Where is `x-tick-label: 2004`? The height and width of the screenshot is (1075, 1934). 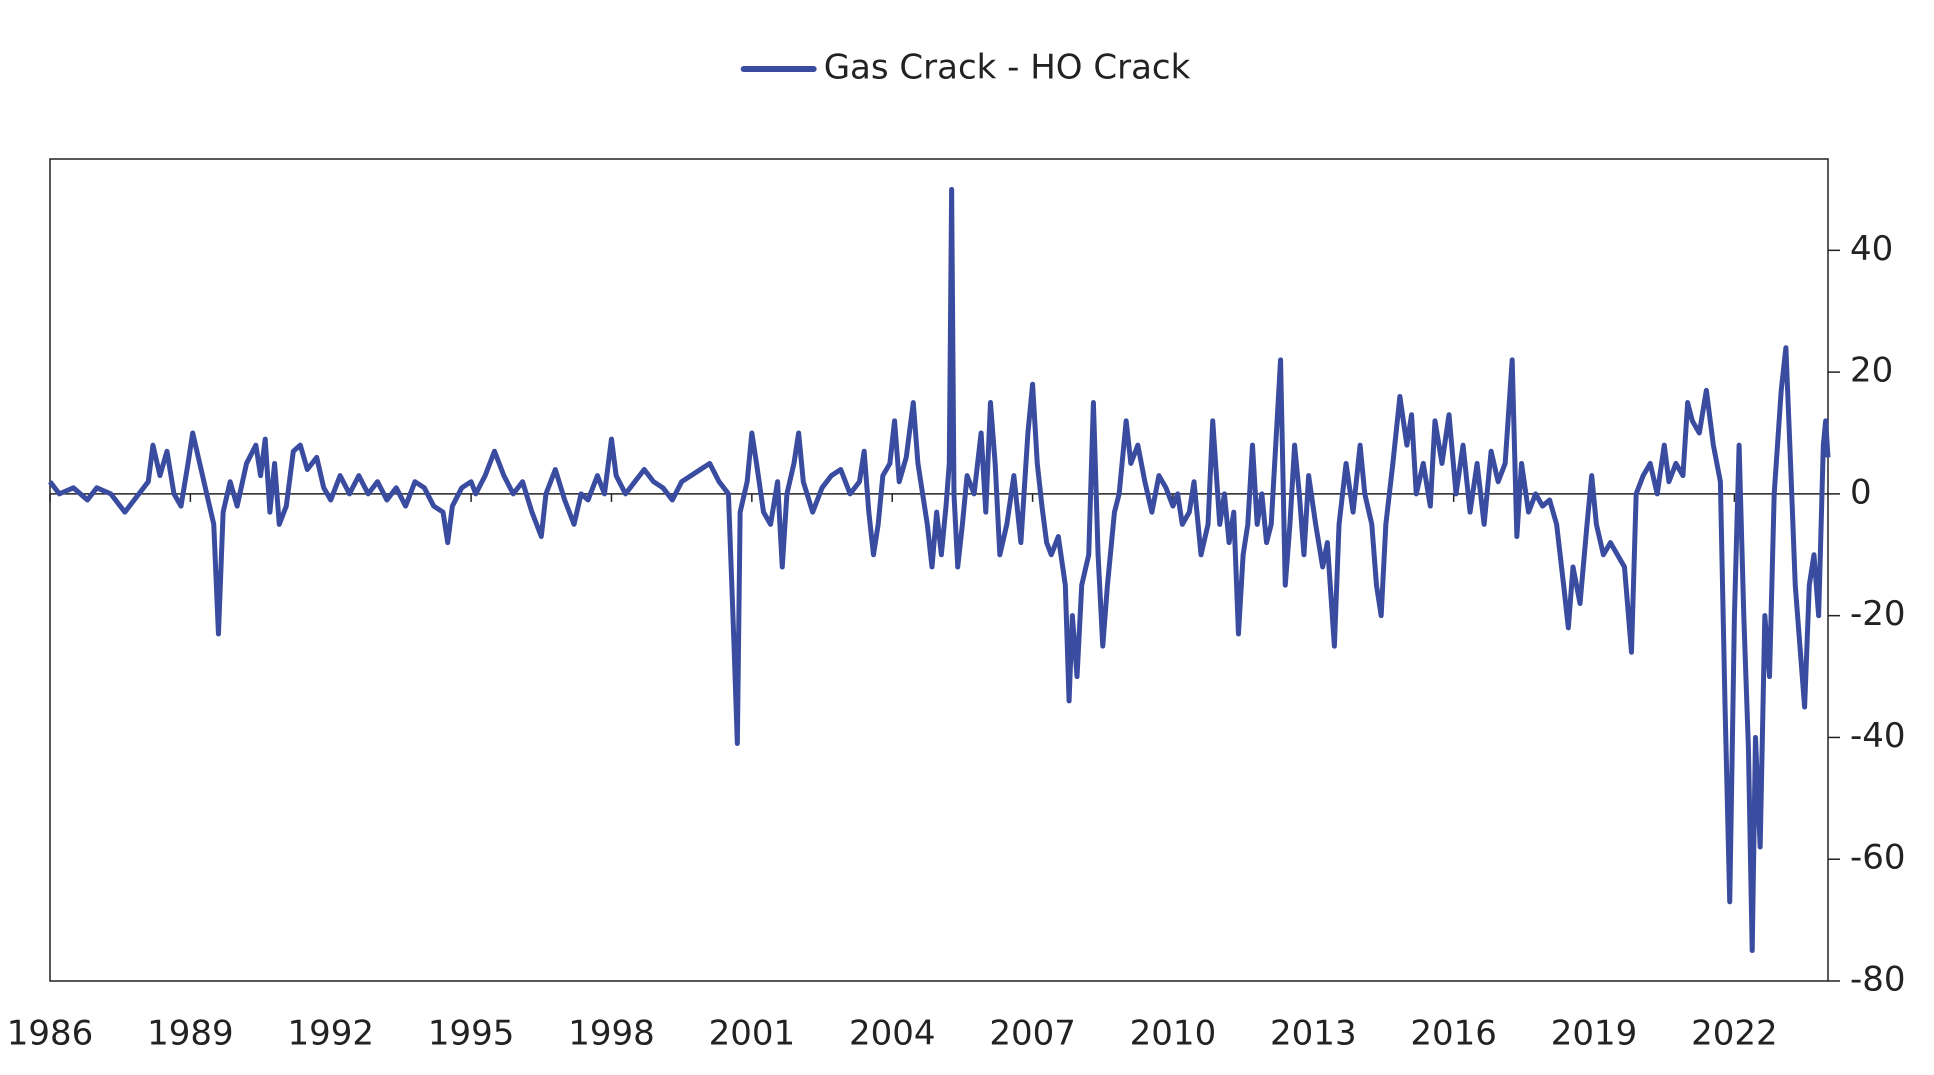
x-tick-label: 2004 is located at coordinates (892, 1034).